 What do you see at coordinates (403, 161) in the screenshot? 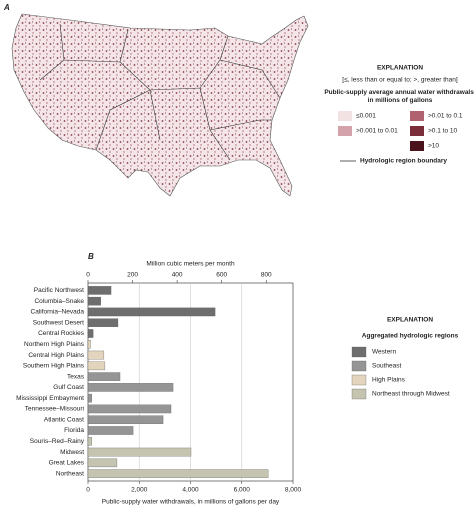
I see `legend-label: Hydrologic region boundary` at bounding box center [403, 161].